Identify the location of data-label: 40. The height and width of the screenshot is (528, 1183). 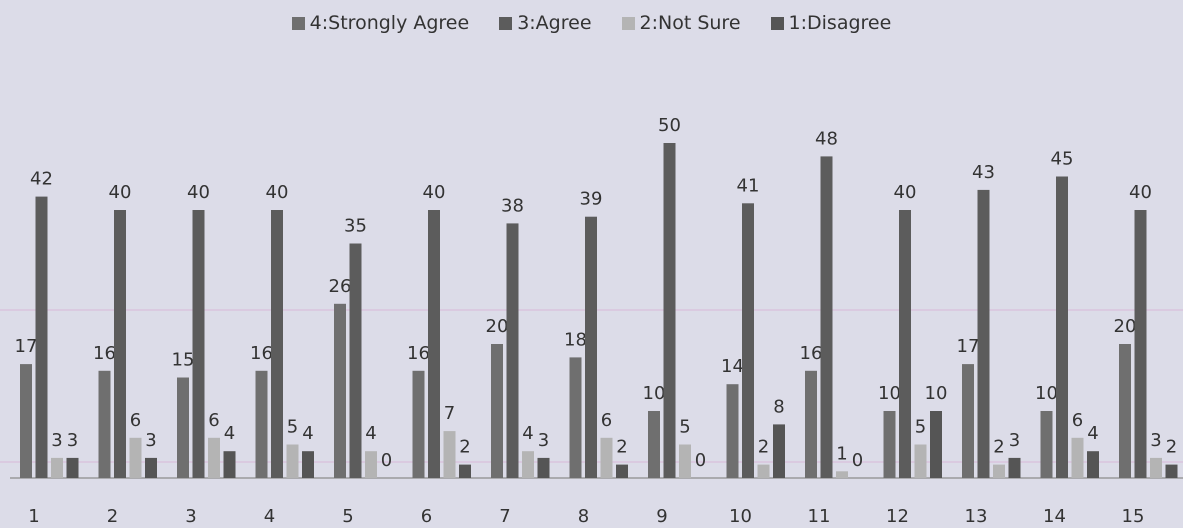
(277, 192).